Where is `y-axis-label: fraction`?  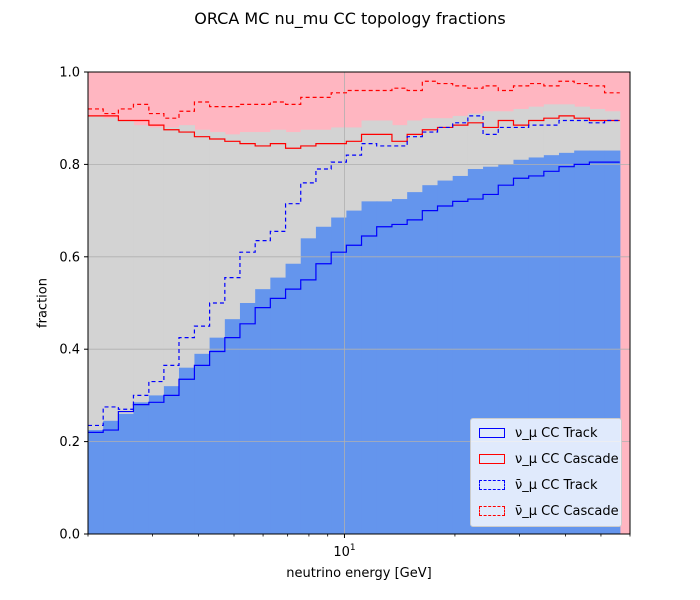
y-axis-label: fraction is located at coordinates (43, 303).